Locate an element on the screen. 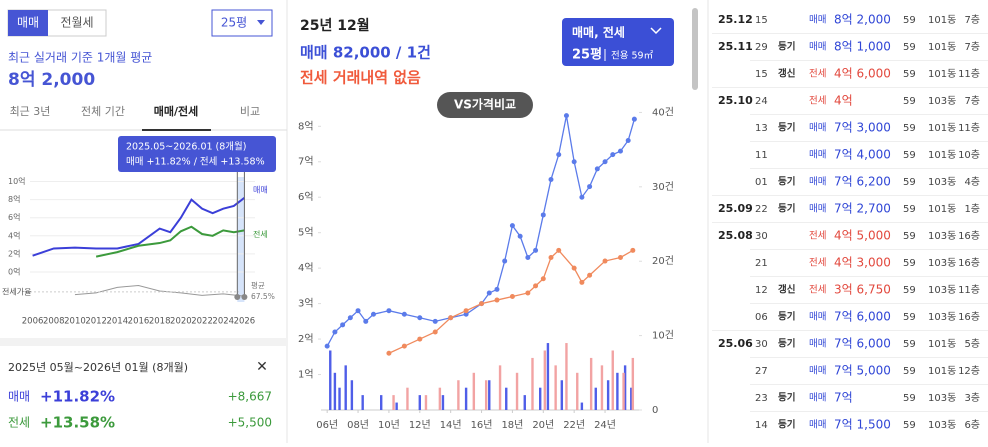 This screenshot has height=447, width=988. avg-label: 최근 실거래 기준 1개월 평균 is located at coordinates (80, 58).